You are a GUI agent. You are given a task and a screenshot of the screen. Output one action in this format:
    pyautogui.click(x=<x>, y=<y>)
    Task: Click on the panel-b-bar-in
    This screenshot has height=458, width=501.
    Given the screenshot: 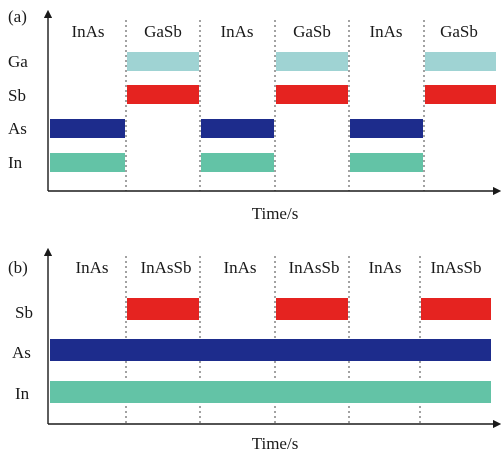 What is the action you would take?
    pyautogui.click(x=270, y=392)
    